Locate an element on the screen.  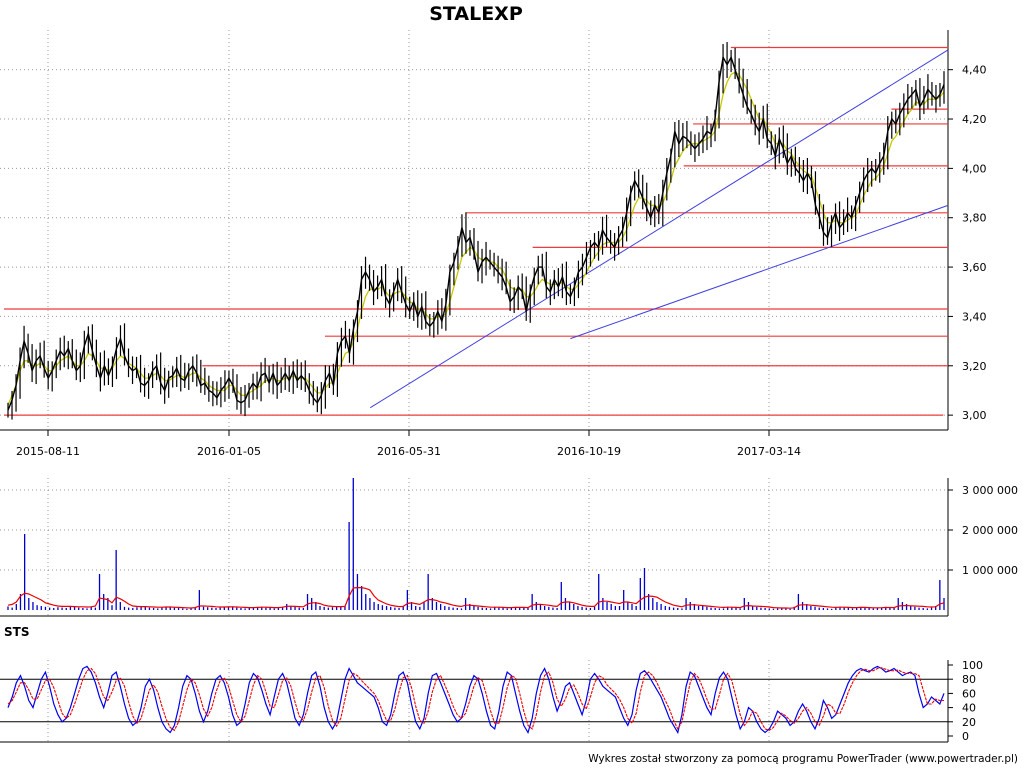
volume-tick-label: 2 000 000 is located at coordinates (990, 530).